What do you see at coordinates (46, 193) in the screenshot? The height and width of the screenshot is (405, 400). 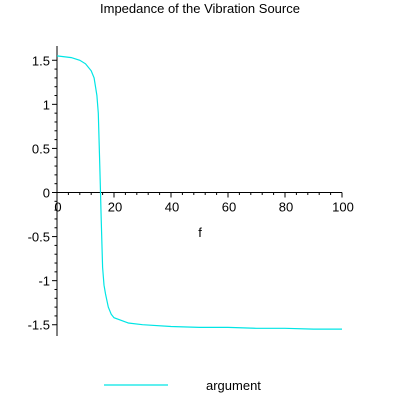 I see `y-tick-label: 0` at bounding box center [46, 193].